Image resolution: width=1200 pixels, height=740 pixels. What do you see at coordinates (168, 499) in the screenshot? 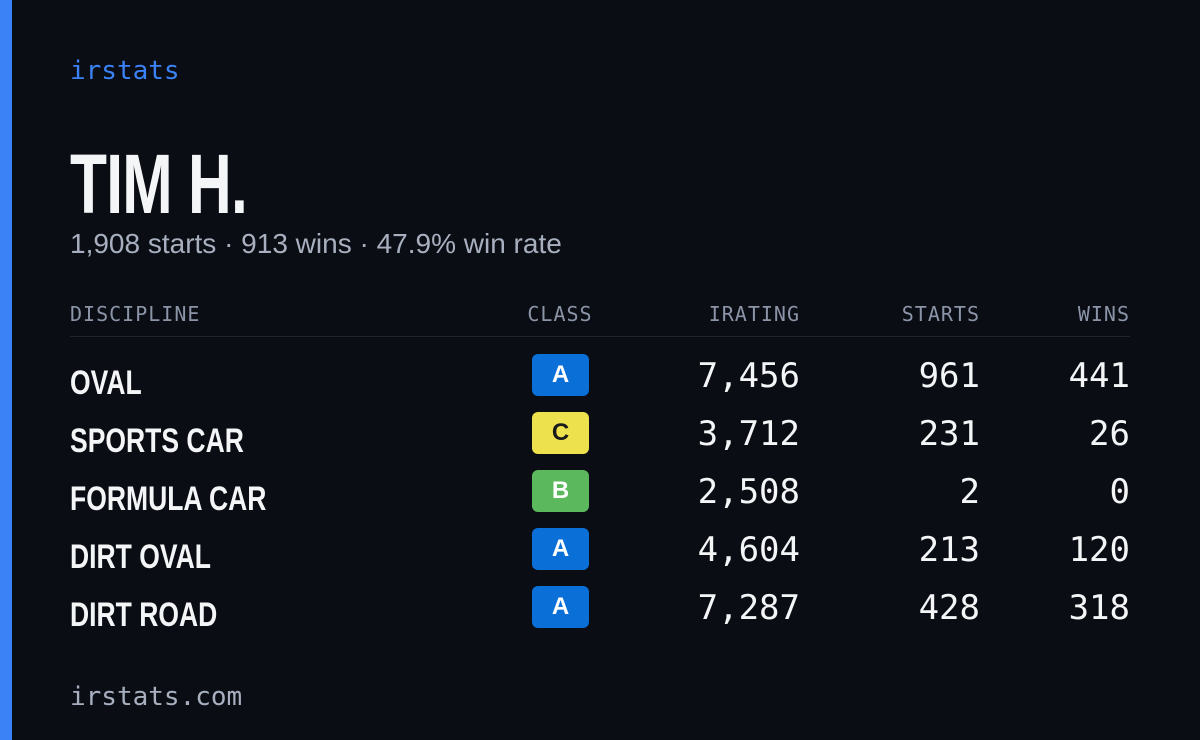
I see `discipline: FORMULA CAR` at bounding box center [168, 499].